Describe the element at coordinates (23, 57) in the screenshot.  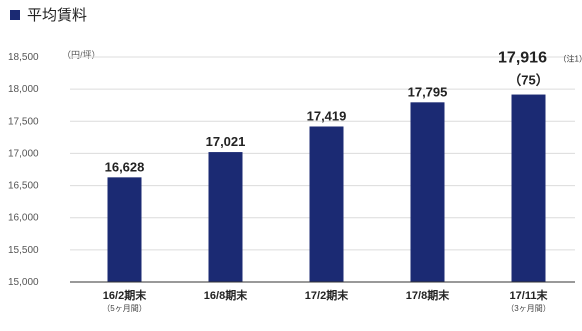
I see `y-tick-label: 18,500` at that location.